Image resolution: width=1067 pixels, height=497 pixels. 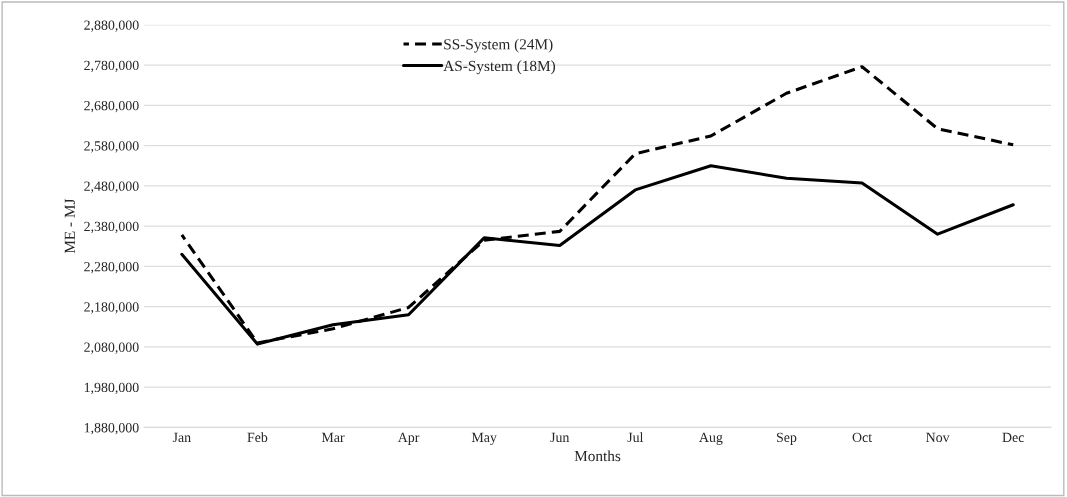 What do you see at coordinates (333, 437) in the screenshot?
I see `x-tick-label: Mar` at bounding box center [333, 437].